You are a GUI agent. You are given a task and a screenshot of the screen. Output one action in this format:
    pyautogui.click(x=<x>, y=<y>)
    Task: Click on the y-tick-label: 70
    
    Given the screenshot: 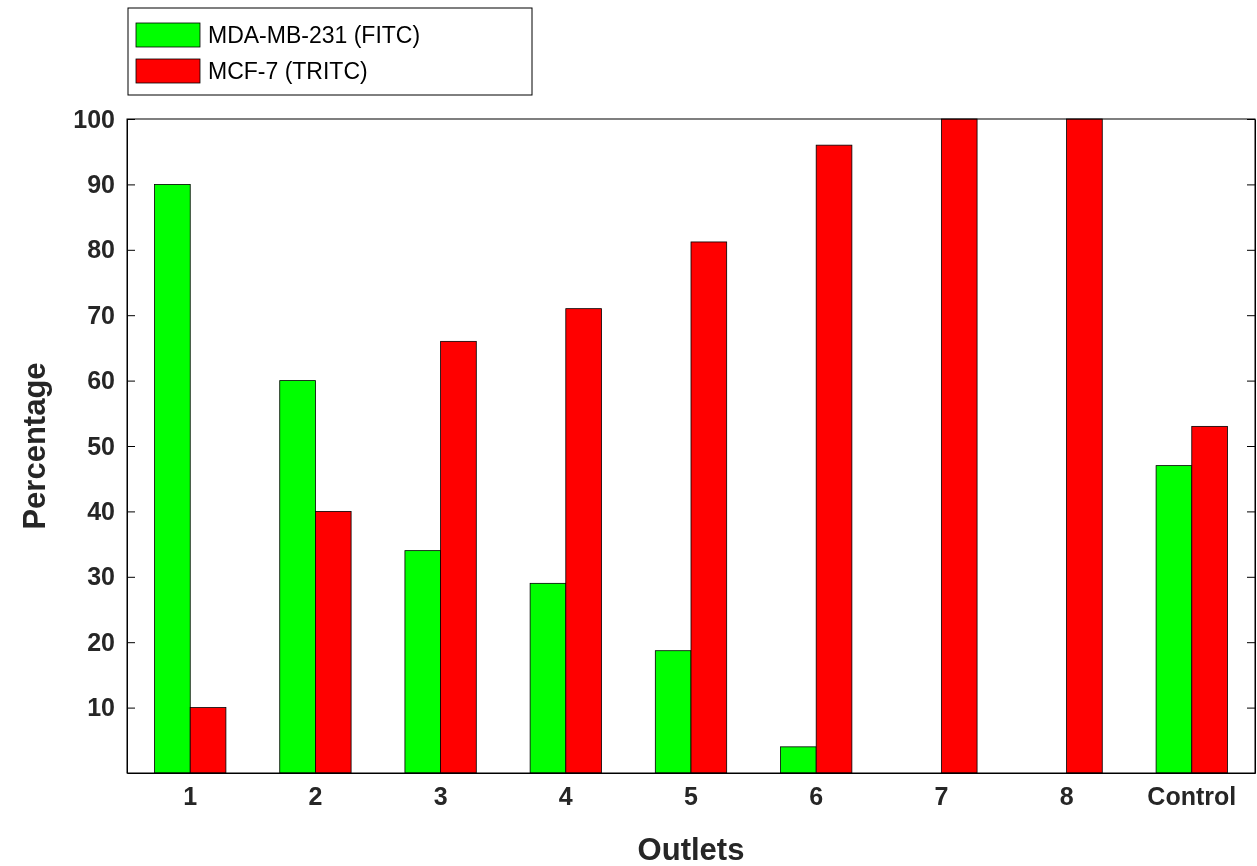 What is the action you would take?
    pyautogui.click(x=101, y=314)
    